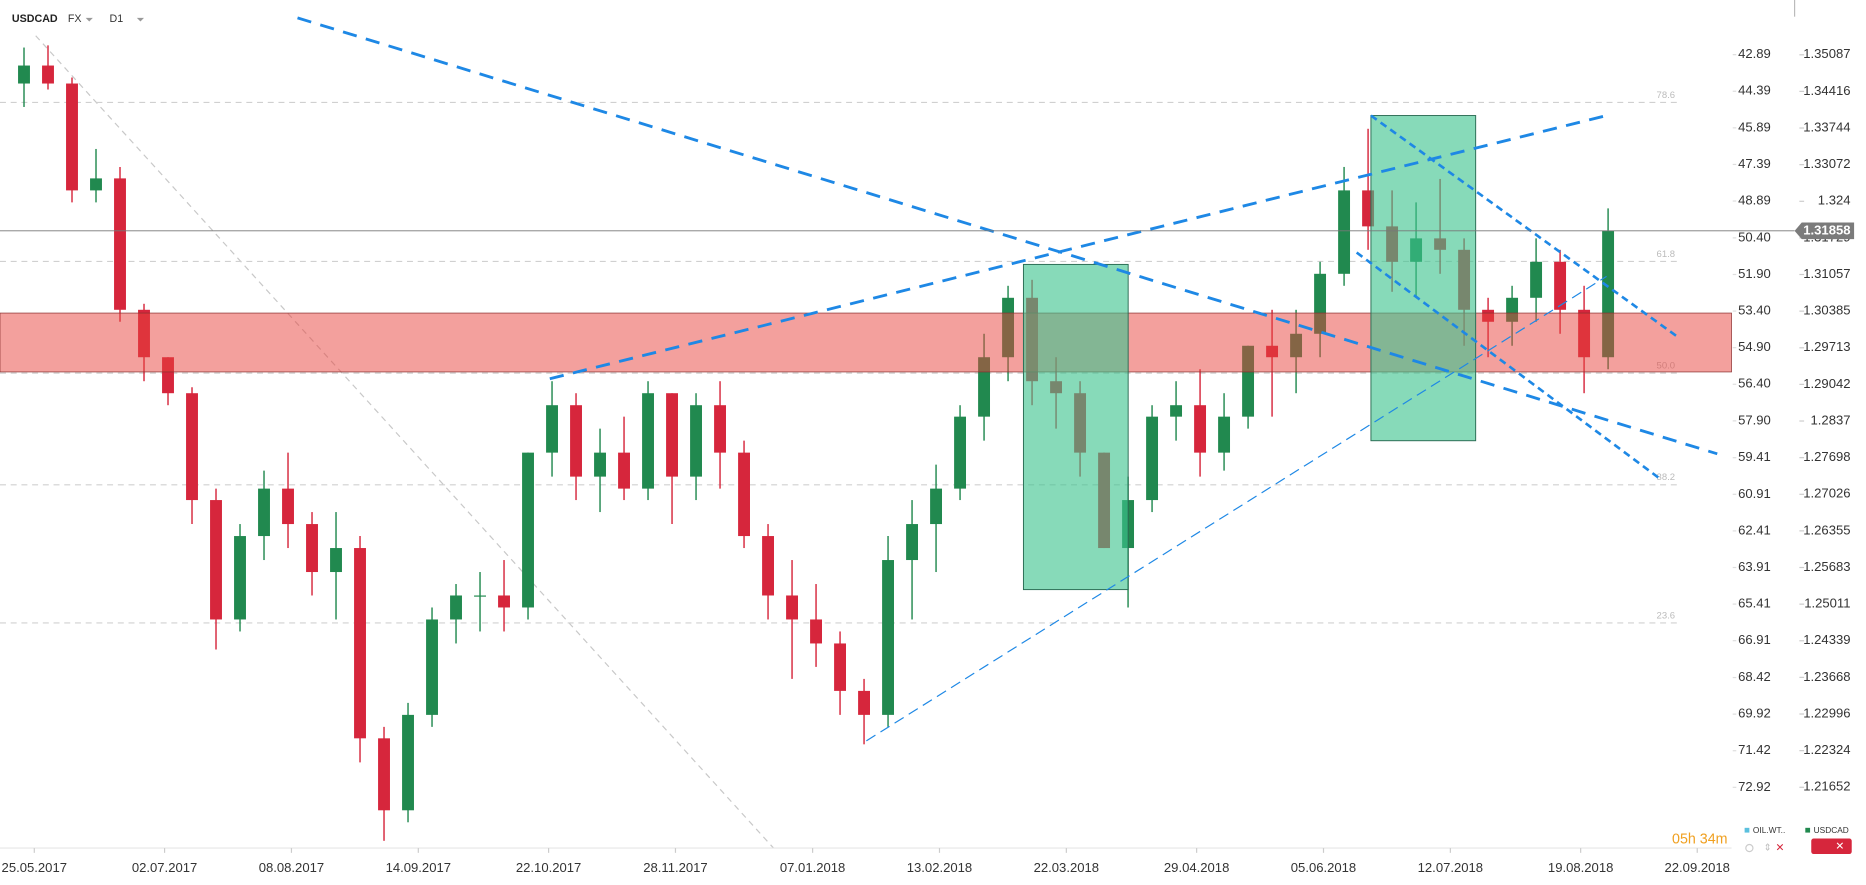  What do you see at coordinates (1749, 848) in the screenshot?
I see `visibility-icon` at bounding box center [1749, 848].